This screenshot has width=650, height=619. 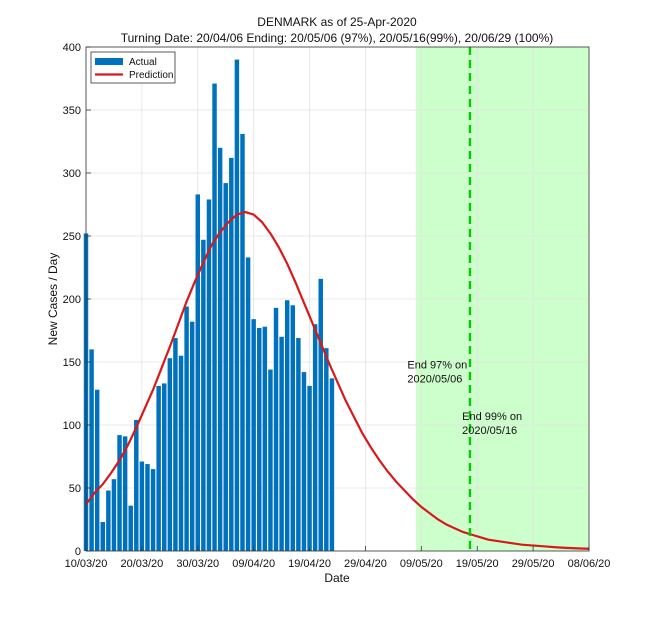 What do you see at coordinates (151, 75) in the screenshot?
I see `legend-label-prediction: Prediction` at bounding box center [151, 75].